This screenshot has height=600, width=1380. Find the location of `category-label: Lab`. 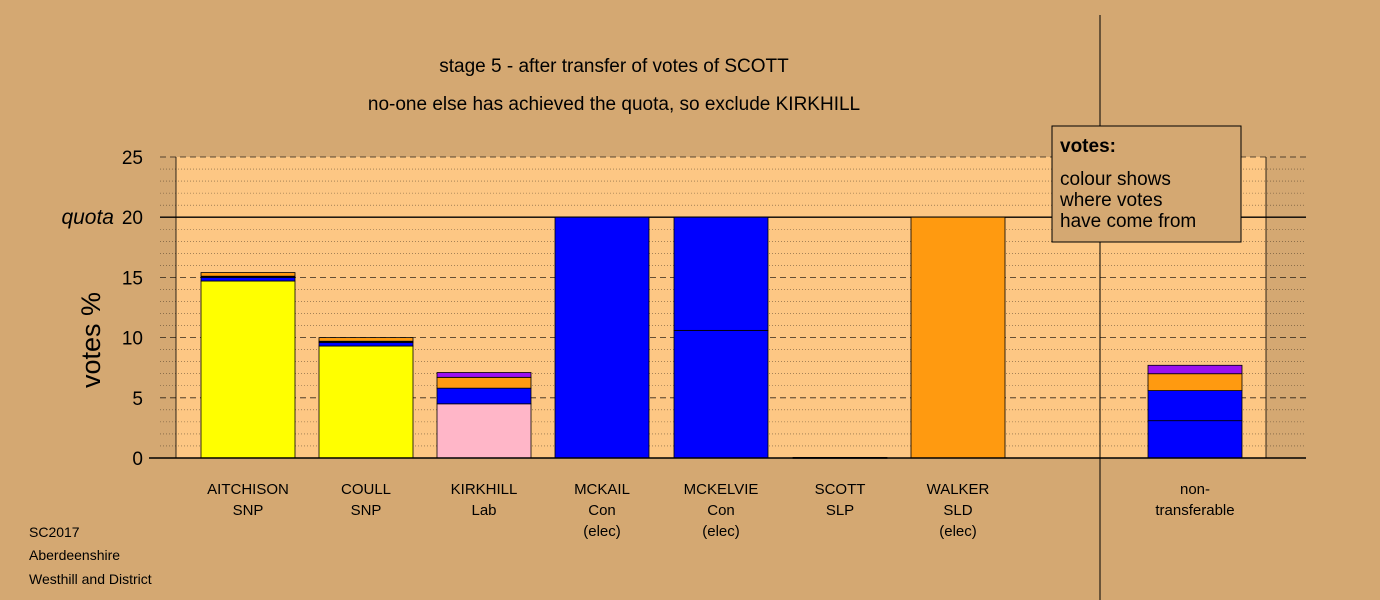

category-label: Lab is located at coordinates (483, 510).